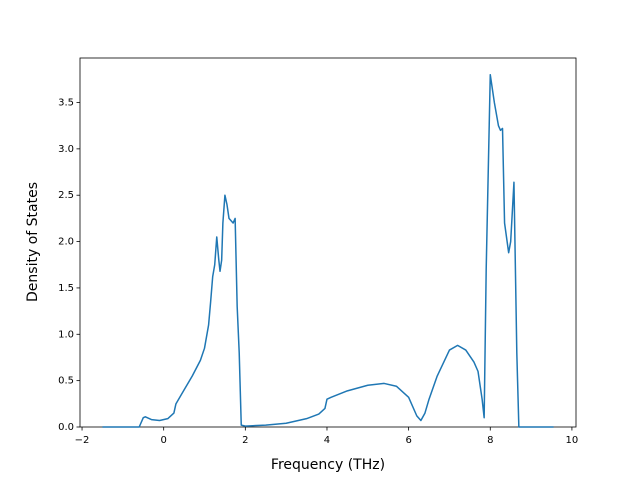  What do you see at coordinates (327, 440) in the screenshot?
I see `x-tick-label: 4` at bounding box center [327, 440].